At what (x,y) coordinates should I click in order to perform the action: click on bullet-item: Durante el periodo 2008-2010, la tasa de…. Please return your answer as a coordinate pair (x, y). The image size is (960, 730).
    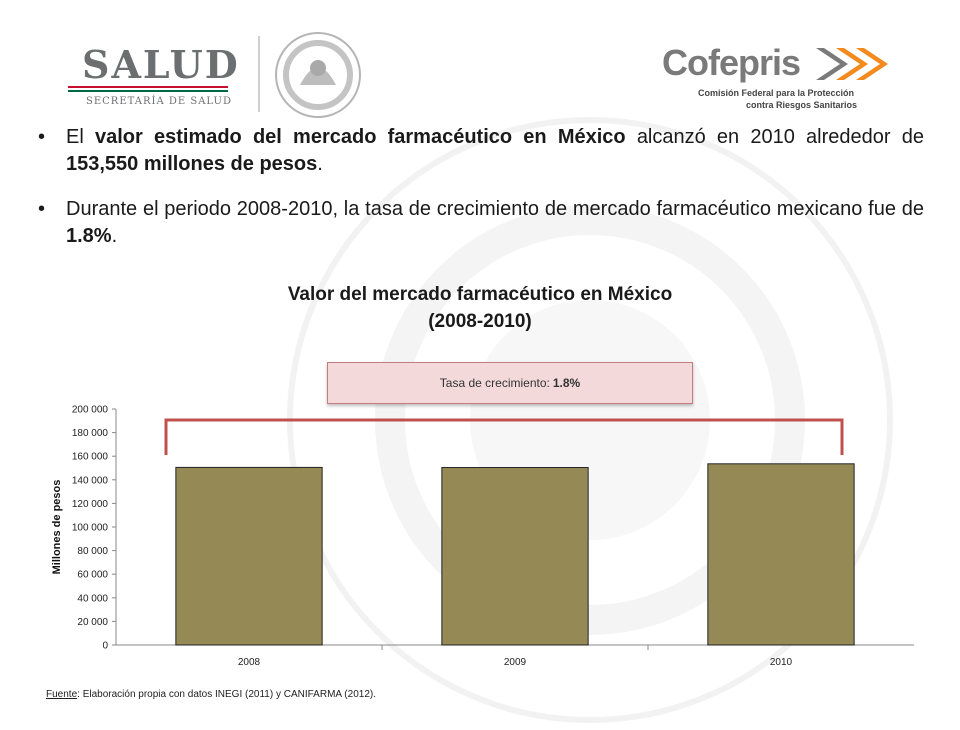
    Looking at the image, I should click on (481, 223).